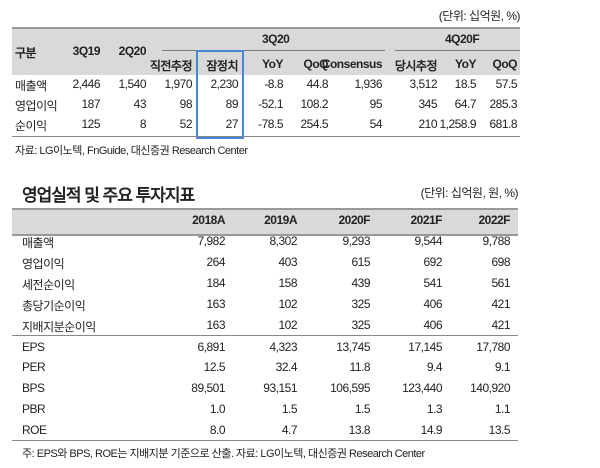 This screenshot has height=468, width=600. Describe the element at coordinates (132, 51) in the screenshot. I see `header-2q20: 2Q20` at that location.